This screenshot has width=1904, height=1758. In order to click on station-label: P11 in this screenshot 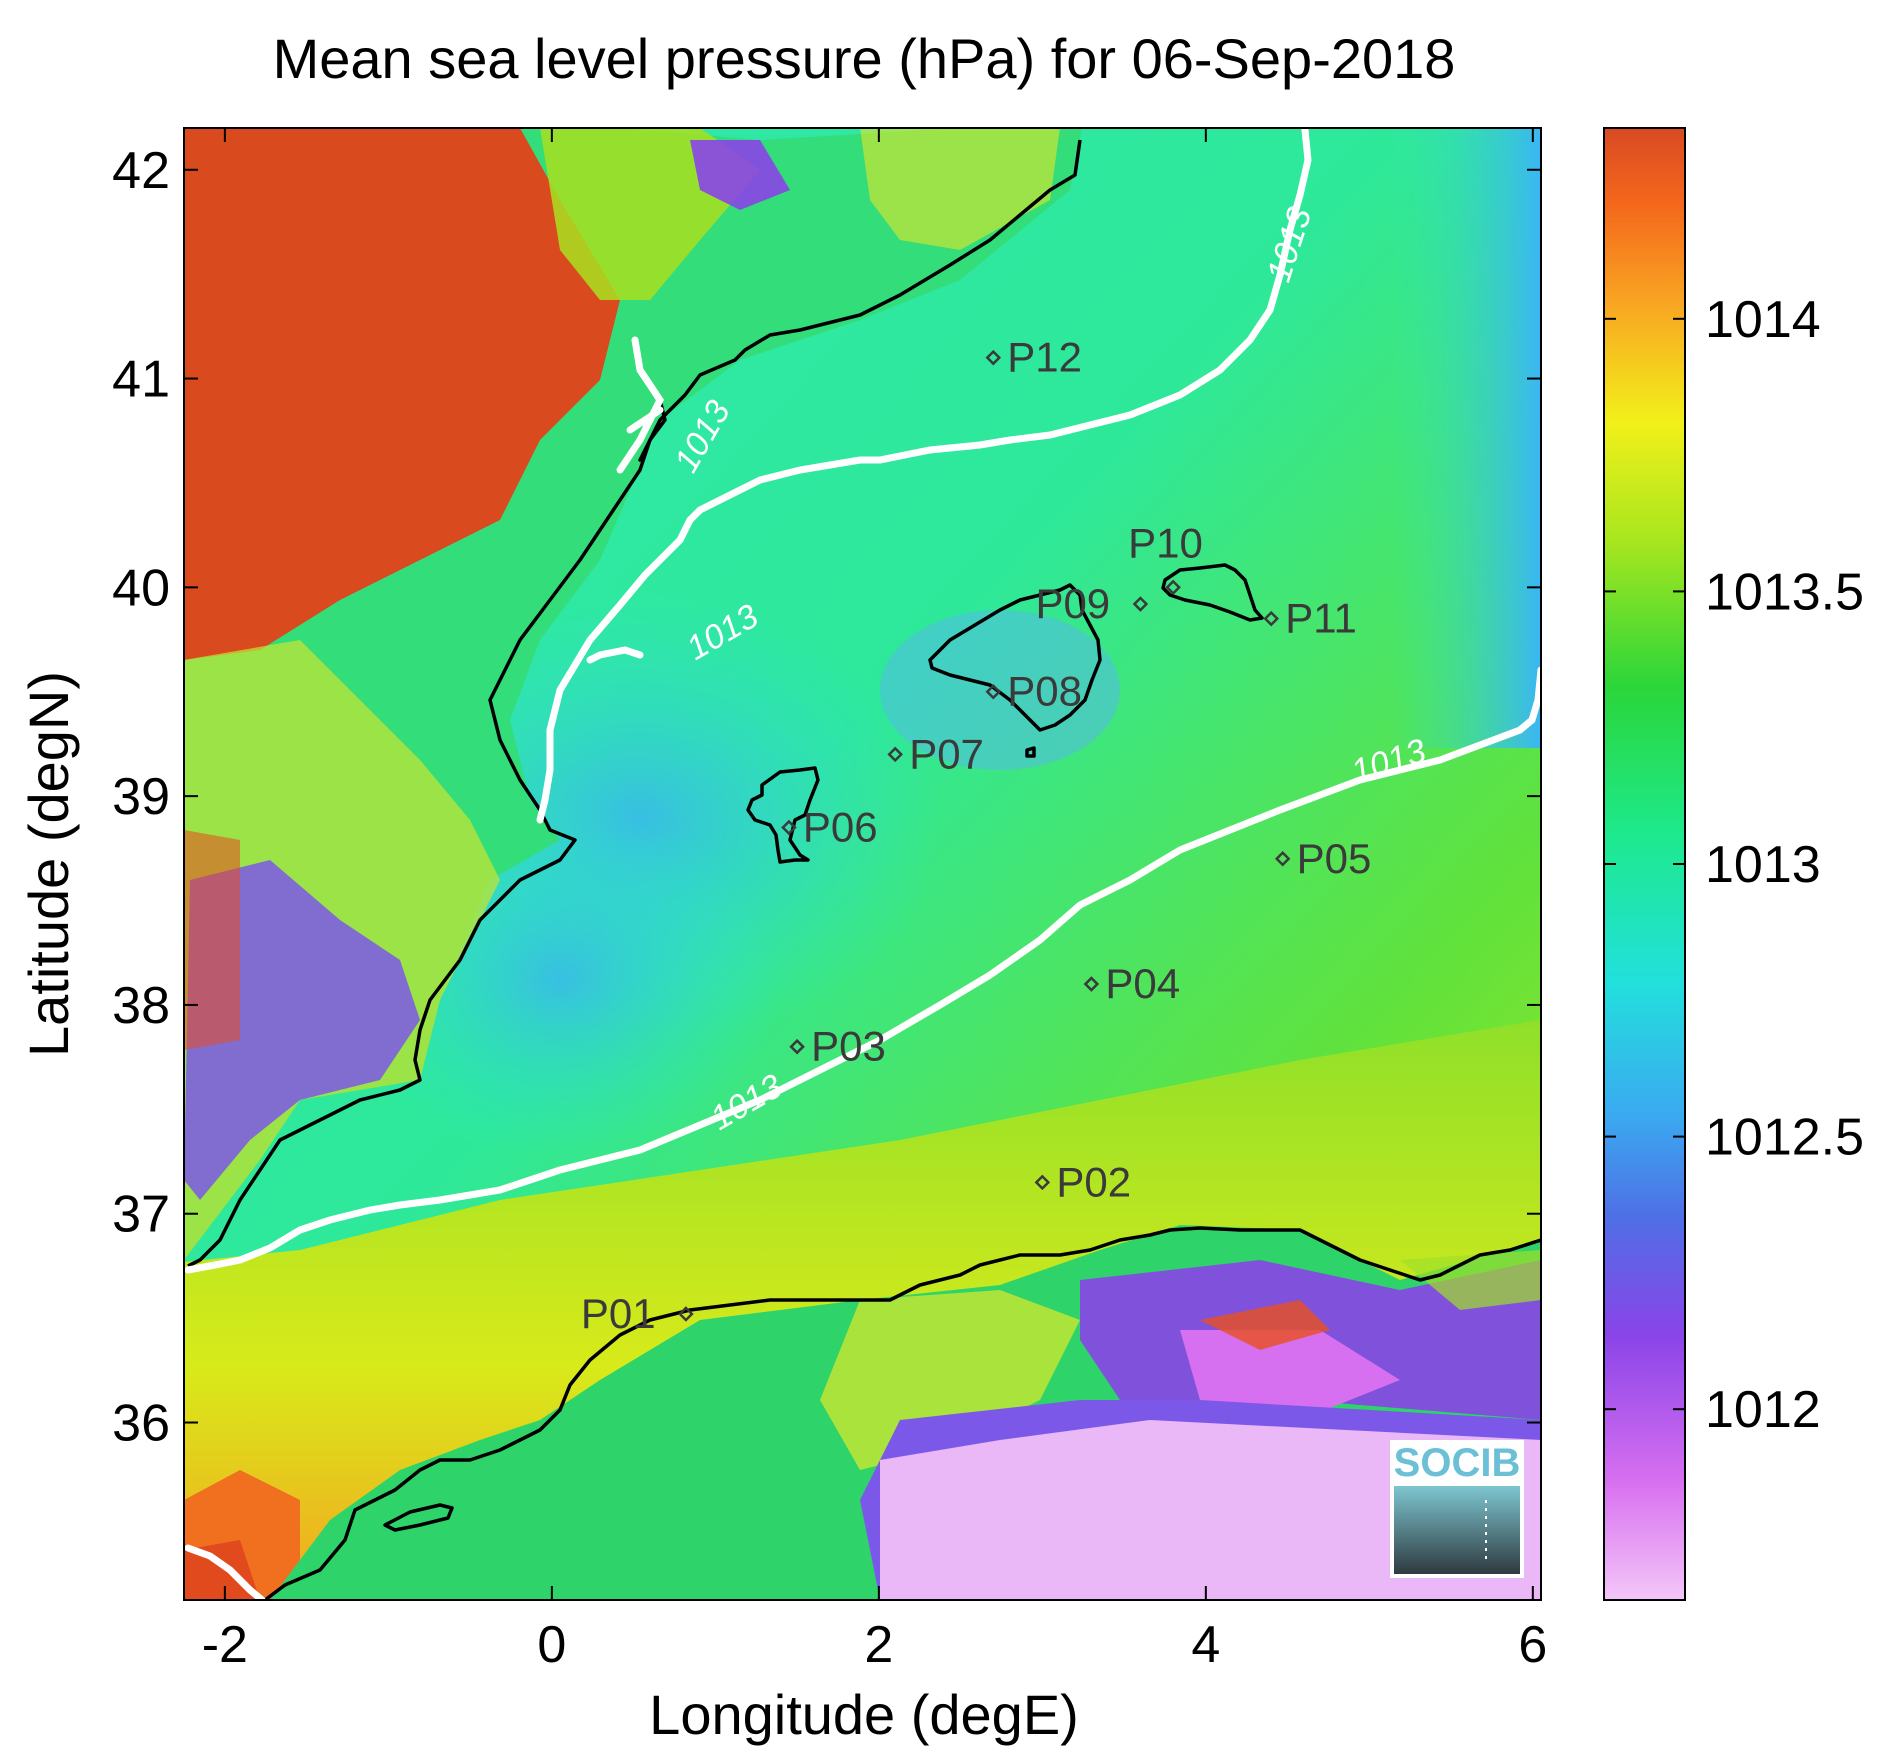, I will do `click(1321, 618)`.